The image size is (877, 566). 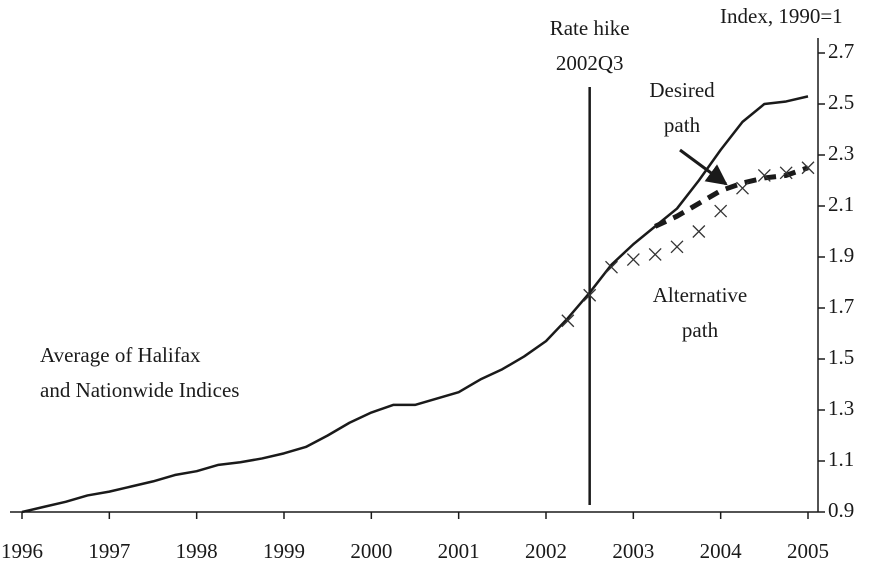 I want to click on y-tick-label: 2.5, so click(x=841, y=102).